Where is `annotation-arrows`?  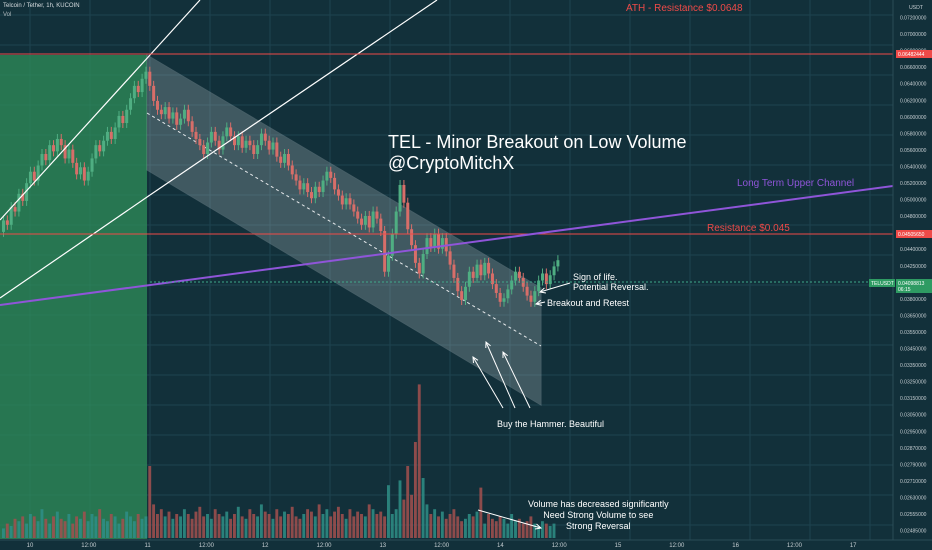 annotation-arrows is located at coordinates (521, 406).